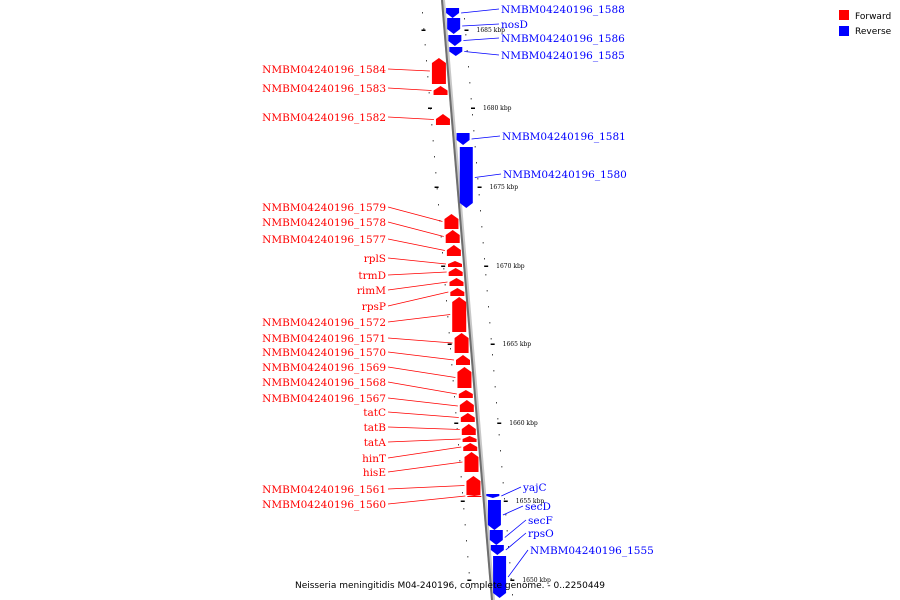 The image size is (900, 600). What do you see at coordinates (375, 259) in the screenshot?
I see `gene-label-rplS: rplS` at bounding box center [375, 259].